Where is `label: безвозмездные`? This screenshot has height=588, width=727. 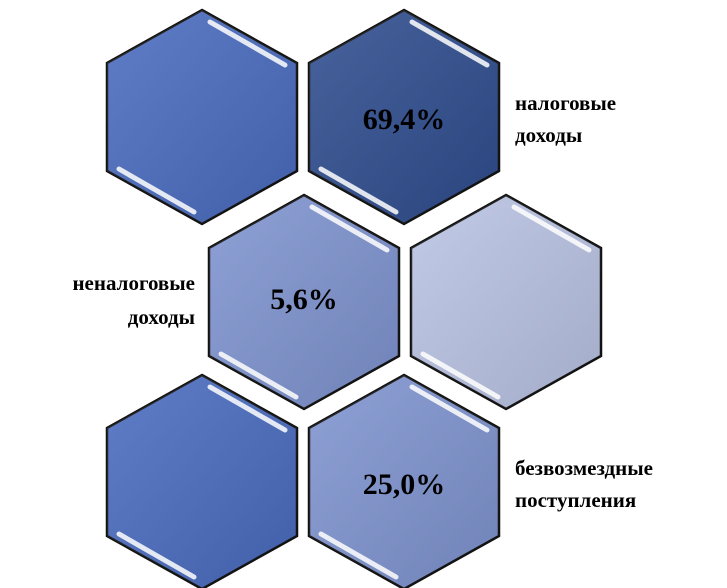 label: безвозмездные is located at coordinates (584, 468).